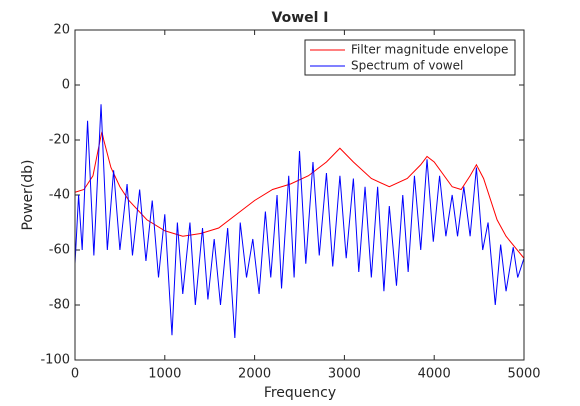 Image resolution: width=580 pixels, height=406 pixels. I want to click on legend-label: Filter magnitude envelope, so click(429, 50).